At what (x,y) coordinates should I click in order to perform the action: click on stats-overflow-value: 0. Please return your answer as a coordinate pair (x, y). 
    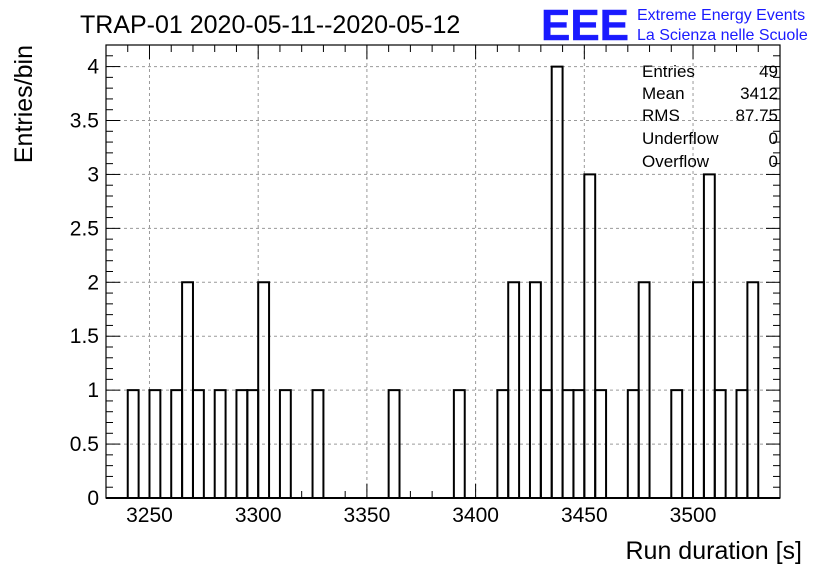
    Looking at the image, I should click on (773, 161).